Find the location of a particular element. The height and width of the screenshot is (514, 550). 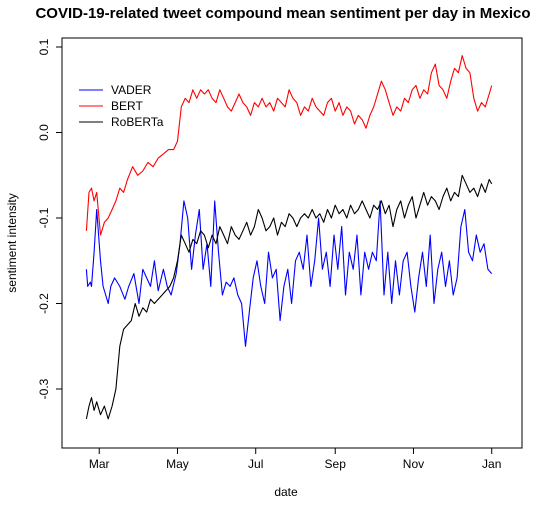

y-axis: -0.3 -0.2 -0.1 0.0 0.1 is located at coordinates (49, 218).